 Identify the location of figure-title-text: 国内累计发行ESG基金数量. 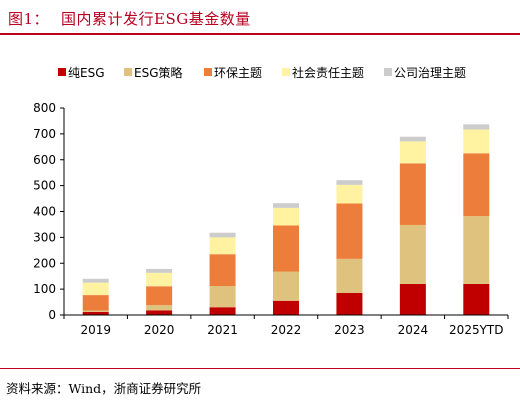
(156, 19).